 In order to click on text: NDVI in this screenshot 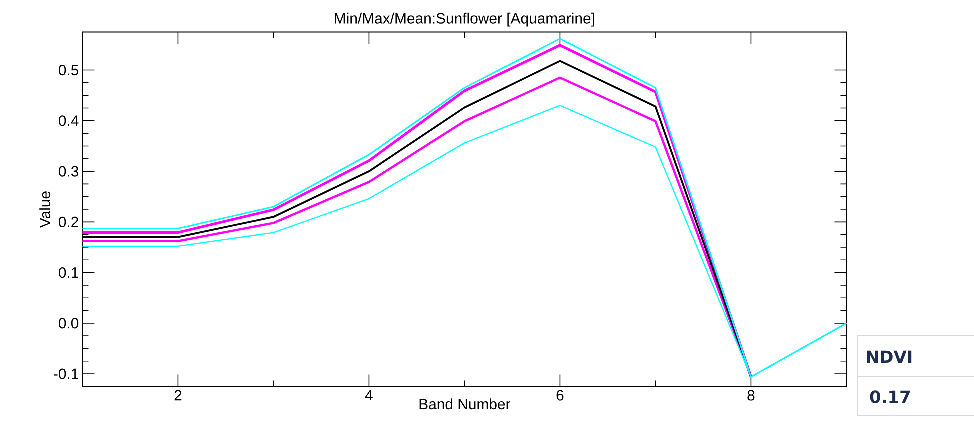, I will do `click(889, 357)`.